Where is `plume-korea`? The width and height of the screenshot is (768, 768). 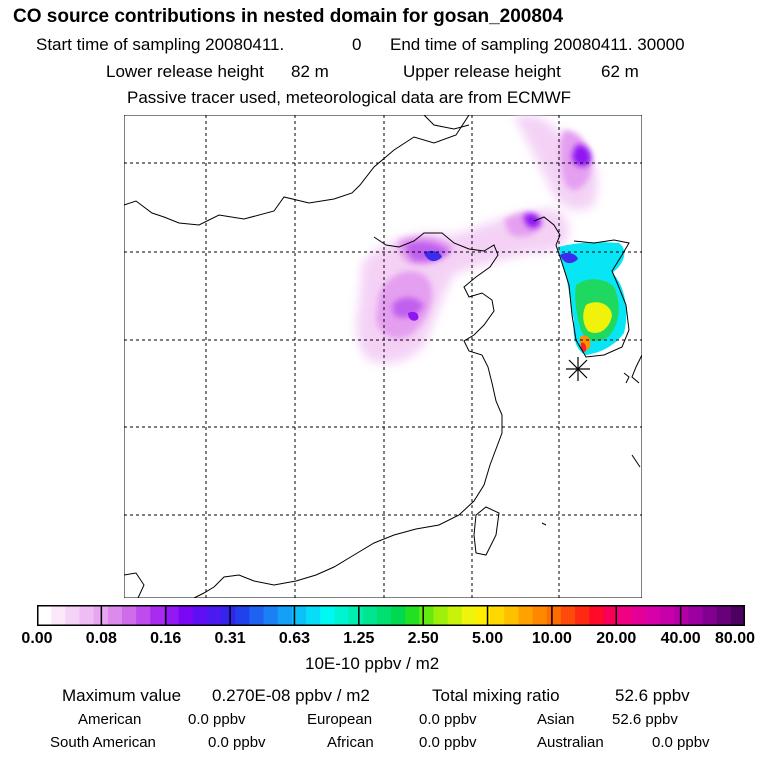
plume-korea is located at coordinates (592, 298).